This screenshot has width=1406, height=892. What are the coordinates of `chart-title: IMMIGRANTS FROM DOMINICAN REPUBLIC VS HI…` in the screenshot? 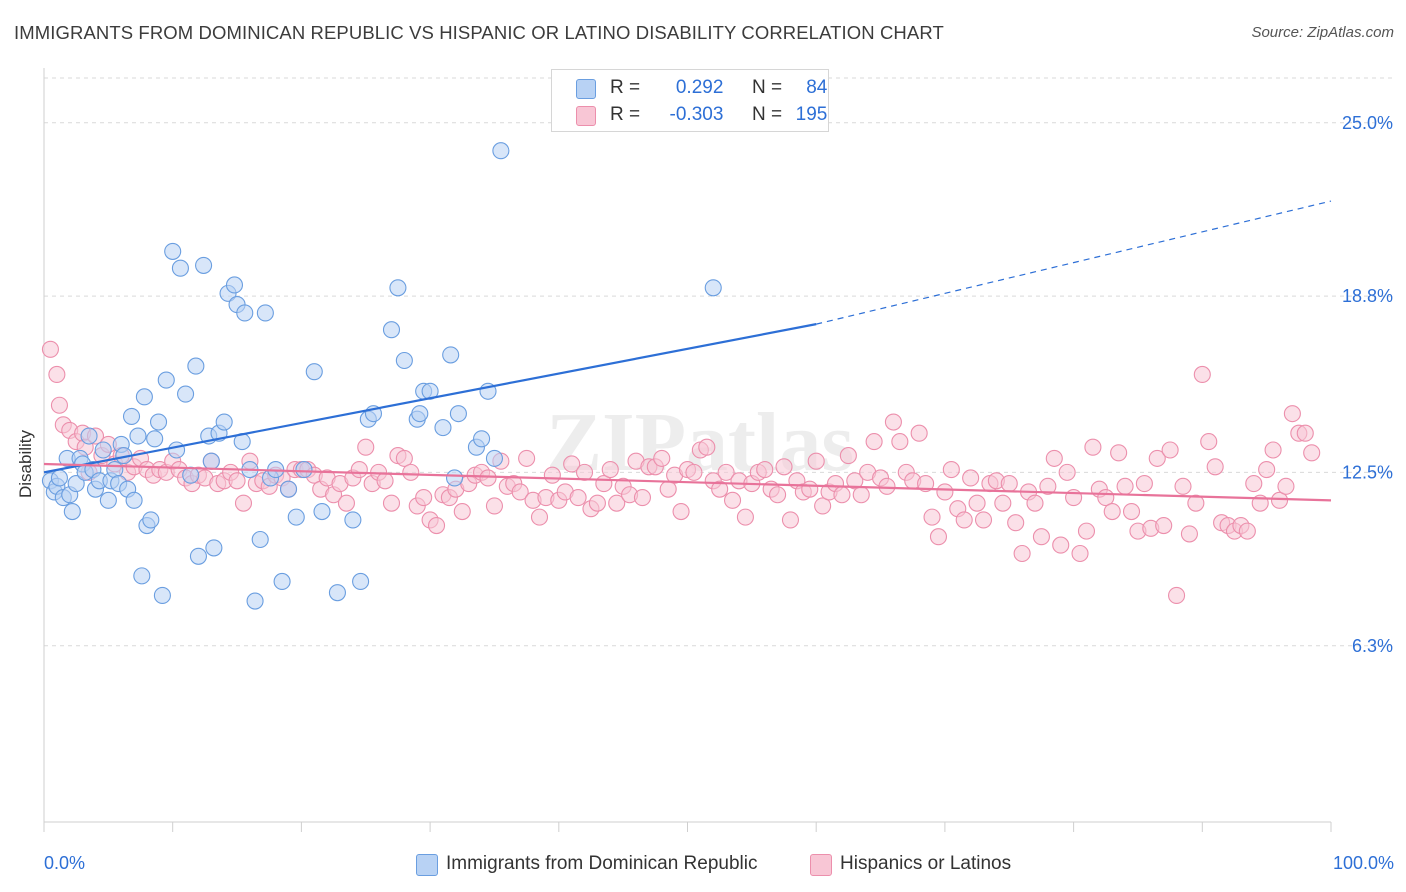 It's located at (479, 32).